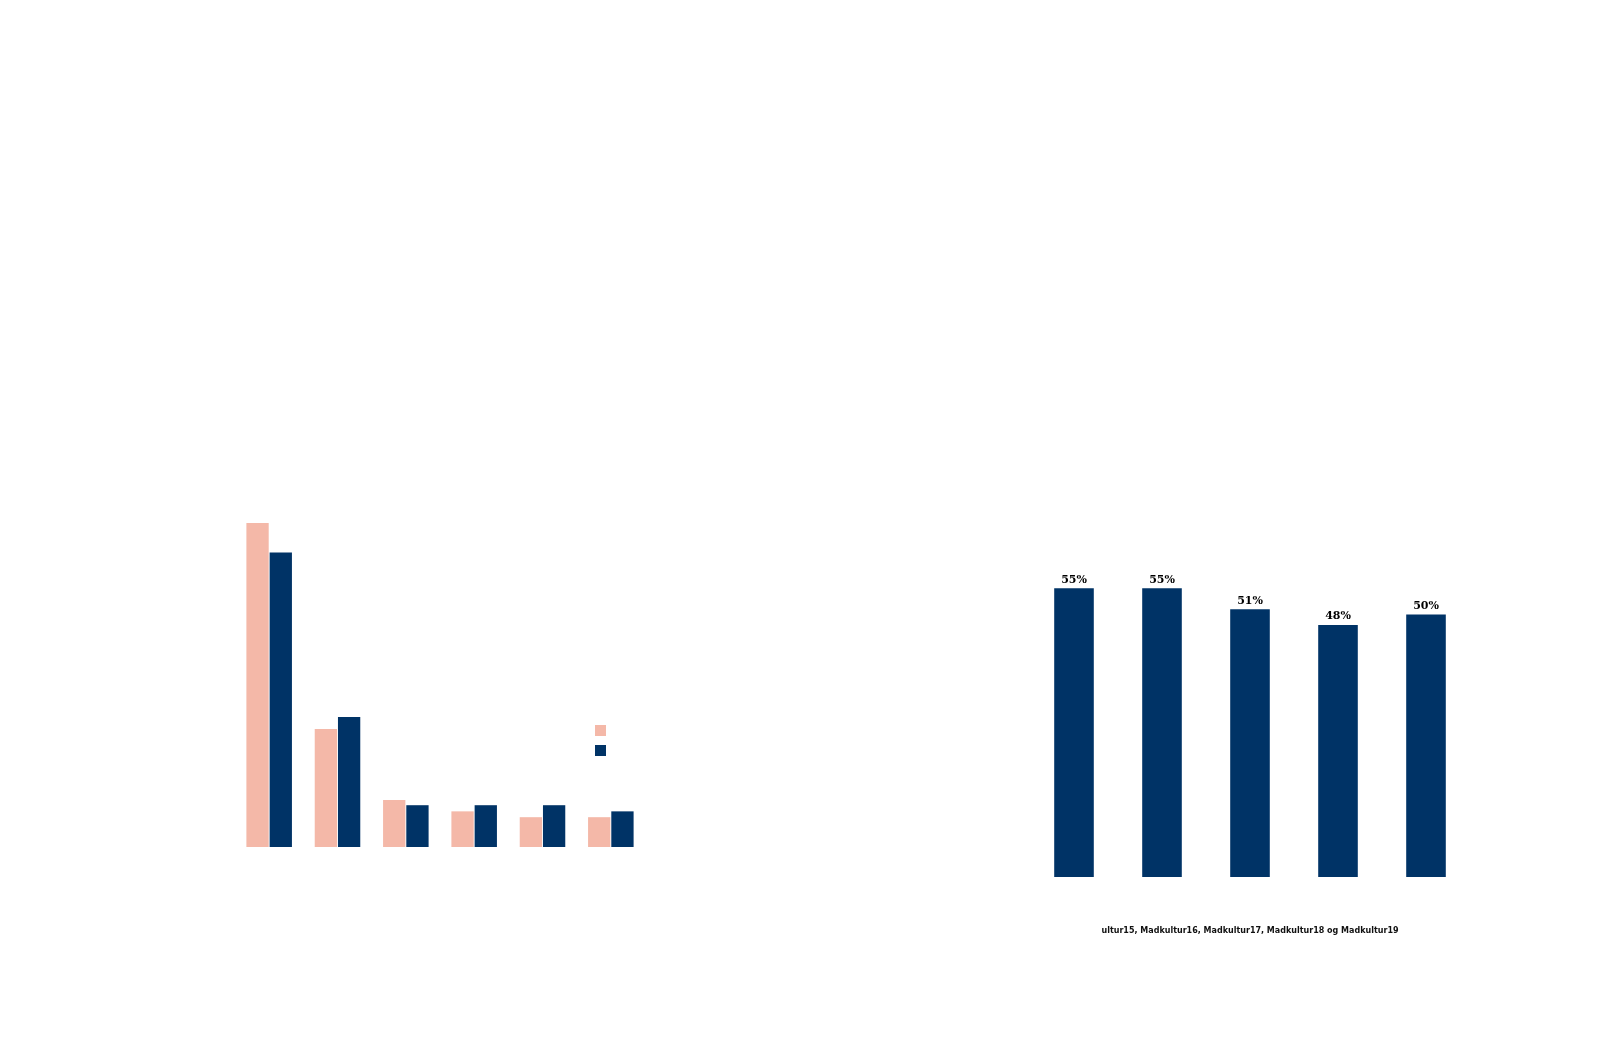 Image resolution: width=1614 pixels, height=1043 pixels. I want to click on data-label: 51%, so click(1250, 600).